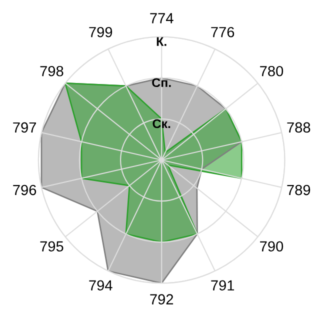 This screenshot has width=320, height=320. What do you see at coordinates (52, 246) in the screenshot?
I see `spoke-label: 795` at bounding box center [52, 246].